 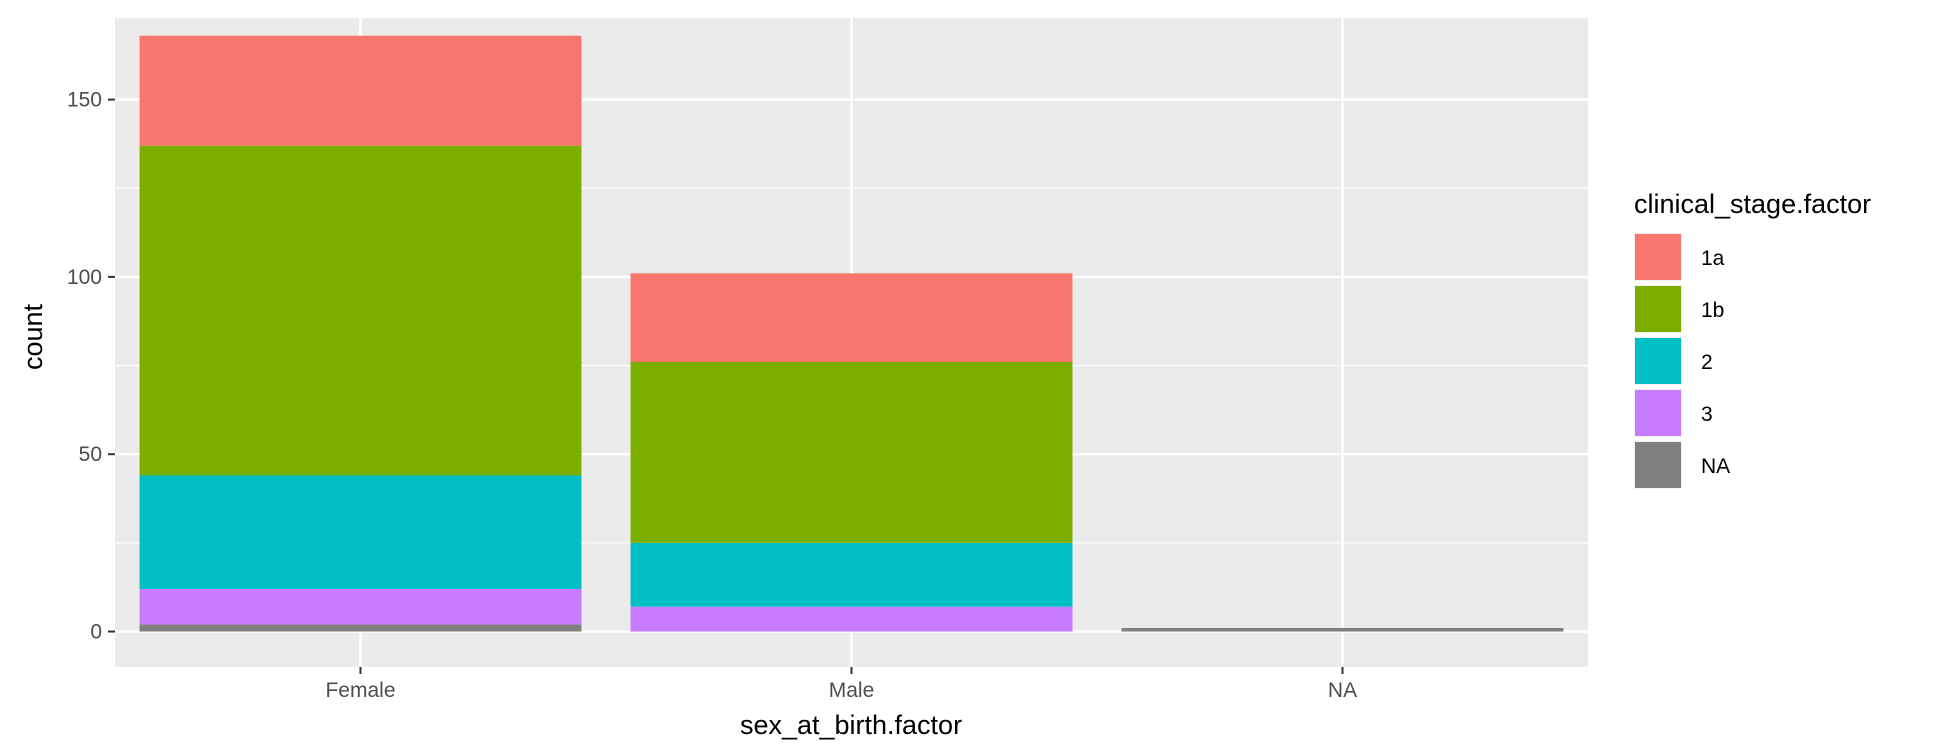 I want to click on y-axis-title: count, so click(x=33, y=336).